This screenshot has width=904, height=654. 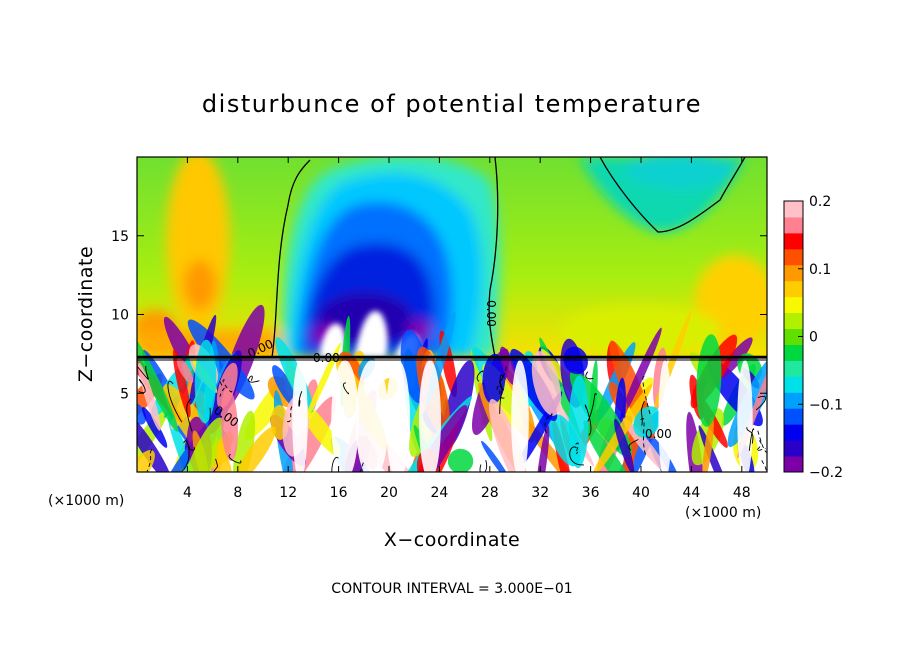 I want to click on x-tick-label: 12, so click(x=288, y=493).